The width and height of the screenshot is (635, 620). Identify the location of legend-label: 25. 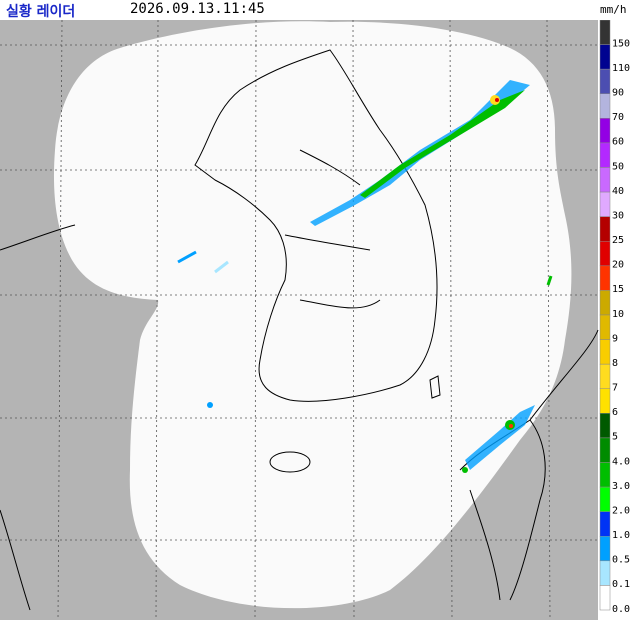
(618, 240).